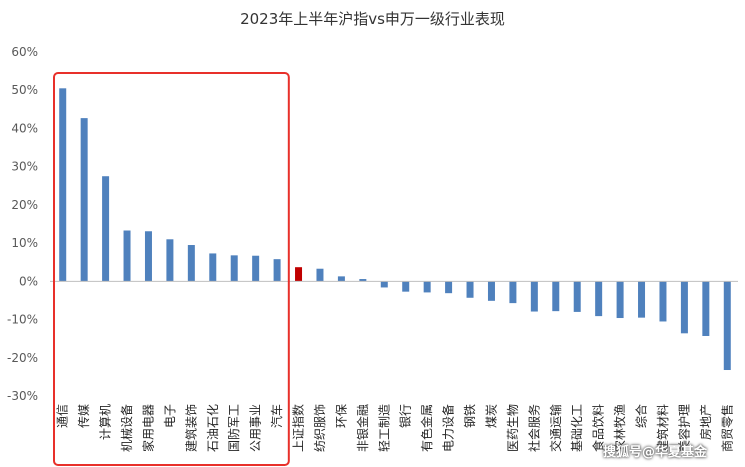 Image resolution: width=745 pixels, height=467 pixels. I want to click on x-tick-label: 社会服务, so click(533, 428).